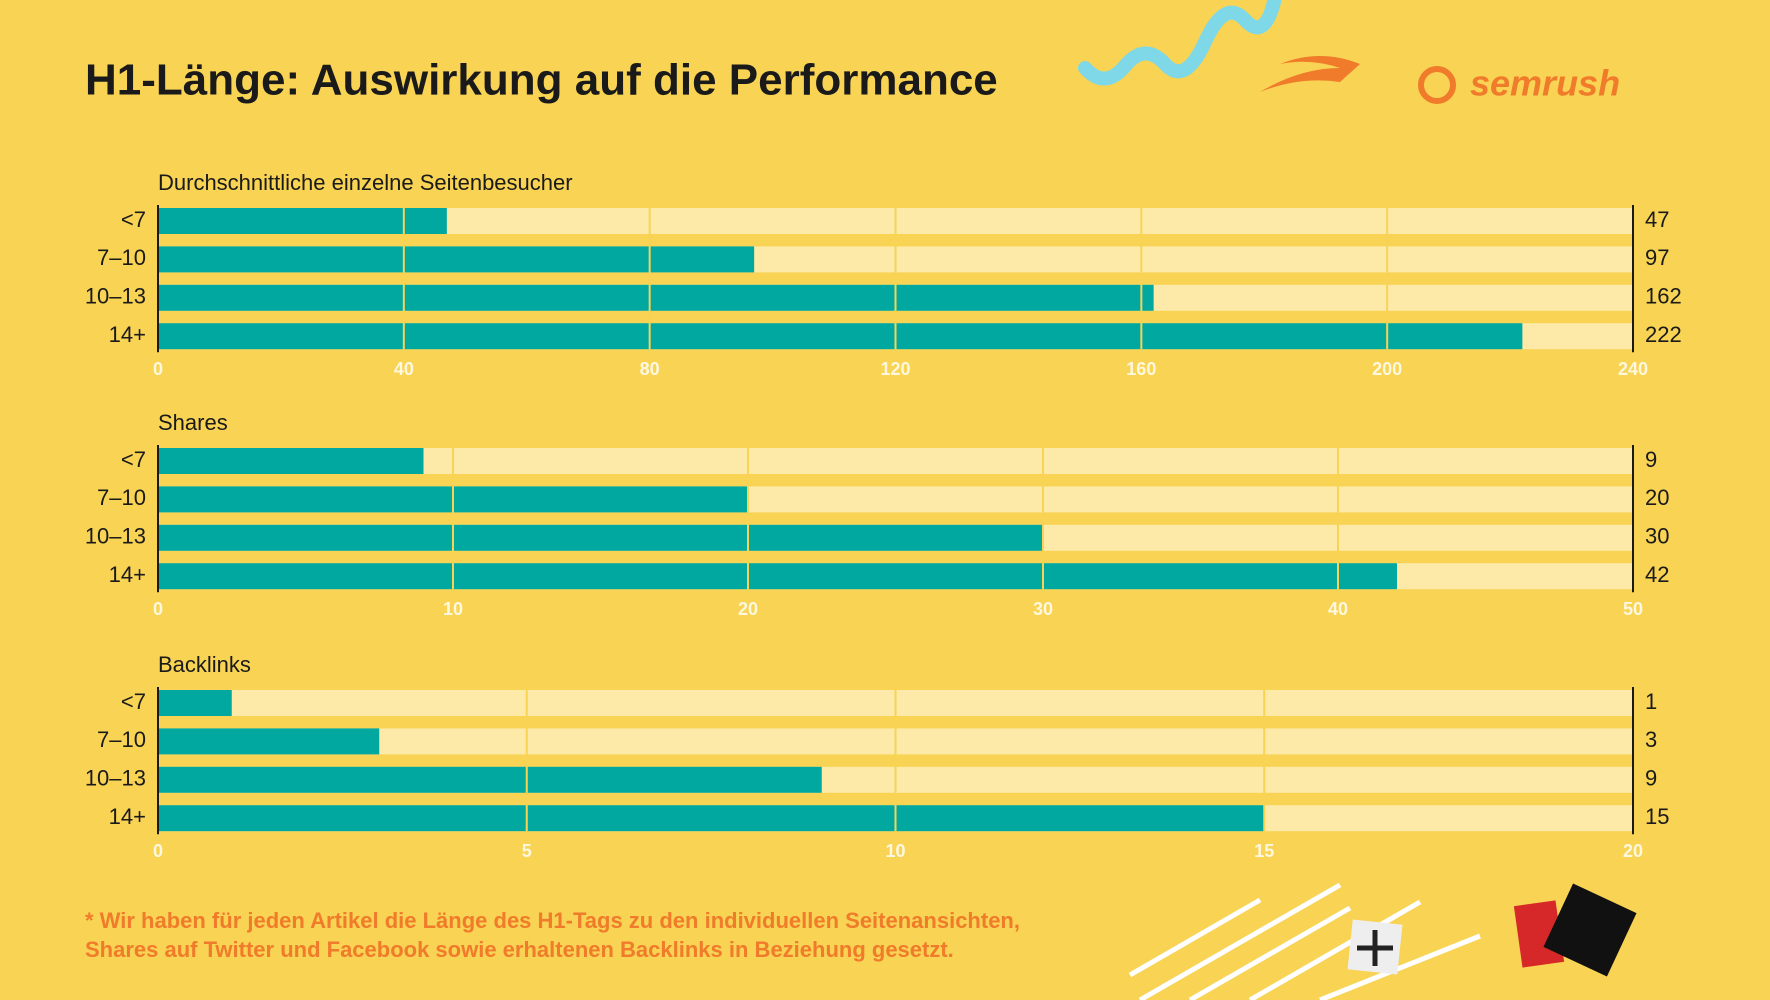 The image size is (1770, 1000). Describe the element at coordinates (1264, 851) in the screenshot. I see `x-tick-label: 15` at that location.